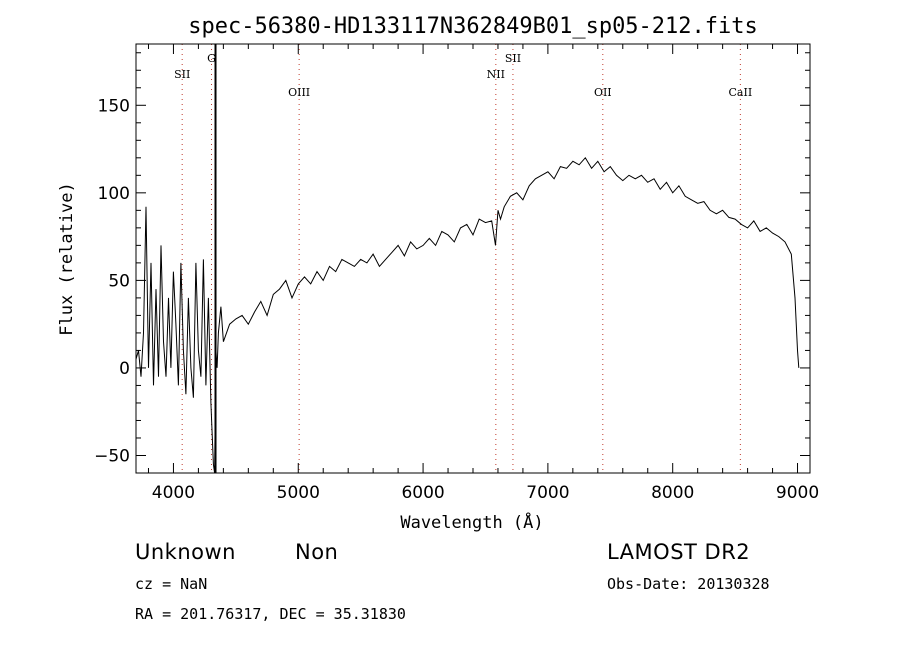  What do you see at coordinates (114, 194) in the screenshot?
I see `y-tick-label: 100` at bounding box center [114, 194].